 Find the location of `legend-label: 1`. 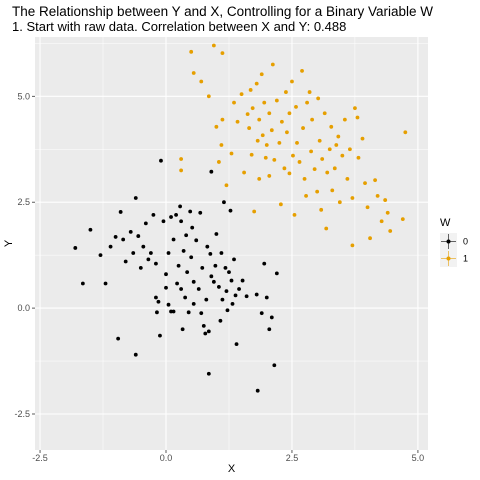

legend-label: 1 is located at coordinates (465, 259).